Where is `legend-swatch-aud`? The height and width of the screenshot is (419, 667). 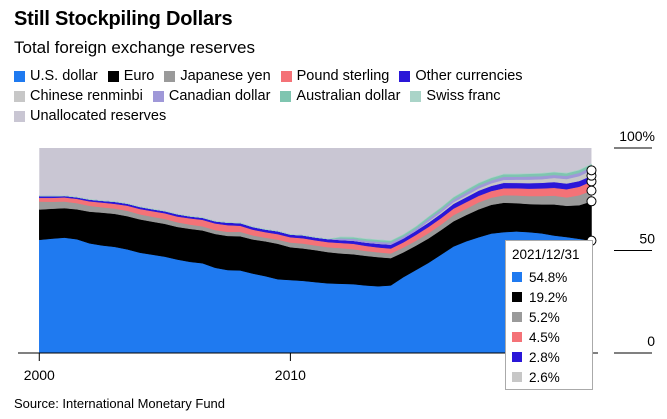
legend-swatch-aud is located at coordinates (286, 96).